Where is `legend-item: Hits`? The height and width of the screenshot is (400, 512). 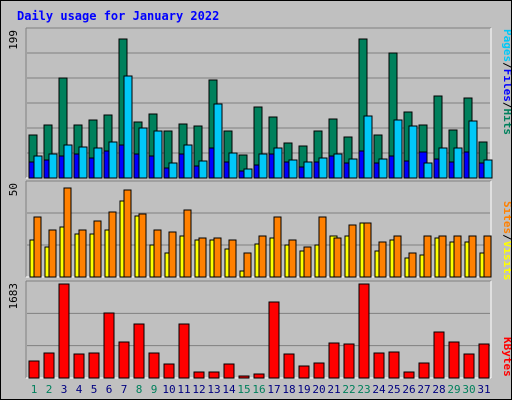 legend-item: Hits is located at coordinates (506, 122).